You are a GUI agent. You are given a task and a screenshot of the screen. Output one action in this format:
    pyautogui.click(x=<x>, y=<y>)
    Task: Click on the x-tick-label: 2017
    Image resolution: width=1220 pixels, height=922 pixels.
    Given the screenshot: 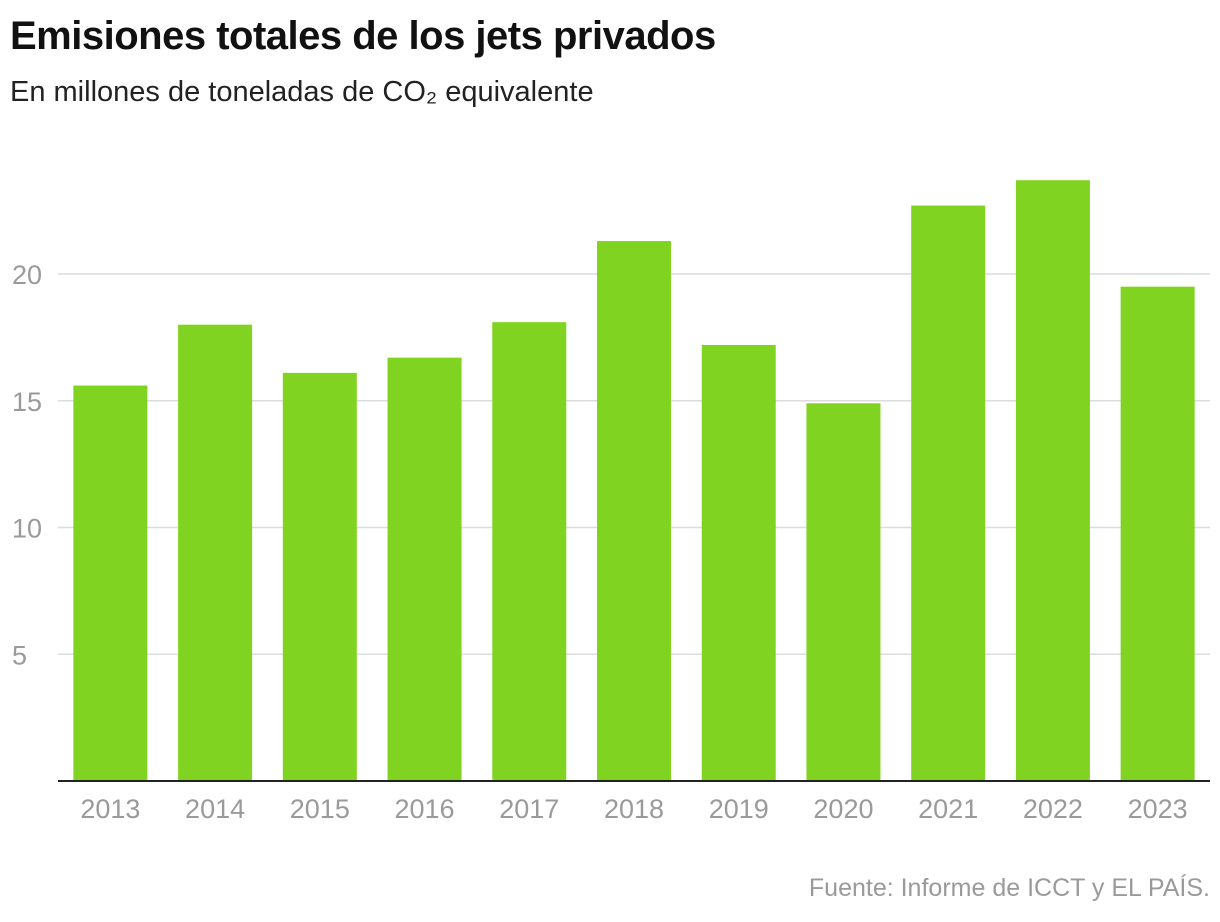 What is the action you would take?
    pyautogui.click(x=529, y=809)
    